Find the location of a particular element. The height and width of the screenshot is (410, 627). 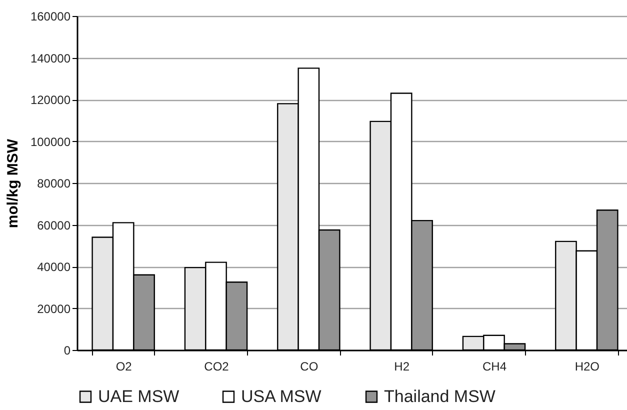

y-tick-label: 140000 is located at coordinates (50, 58).